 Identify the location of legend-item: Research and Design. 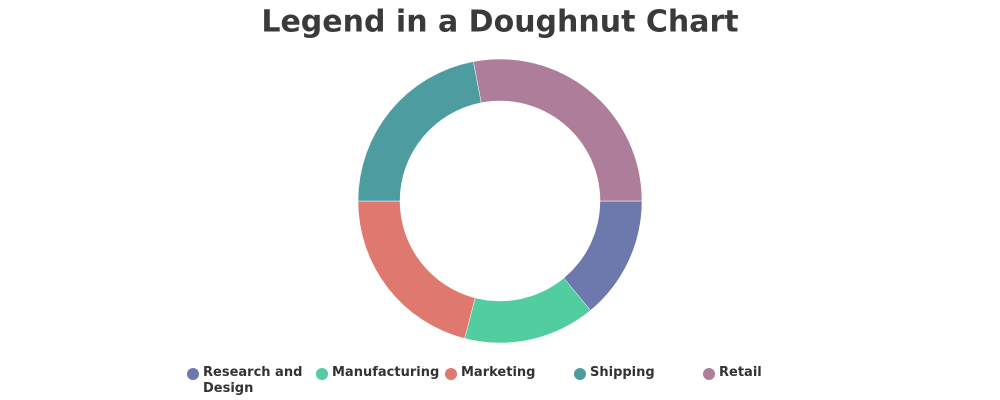
(251, 381).